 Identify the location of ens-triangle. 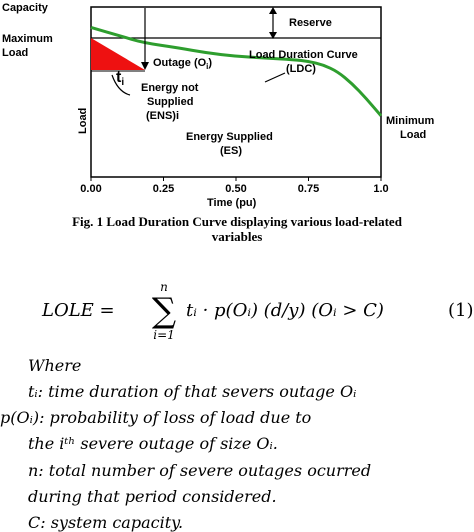
(118, 54).